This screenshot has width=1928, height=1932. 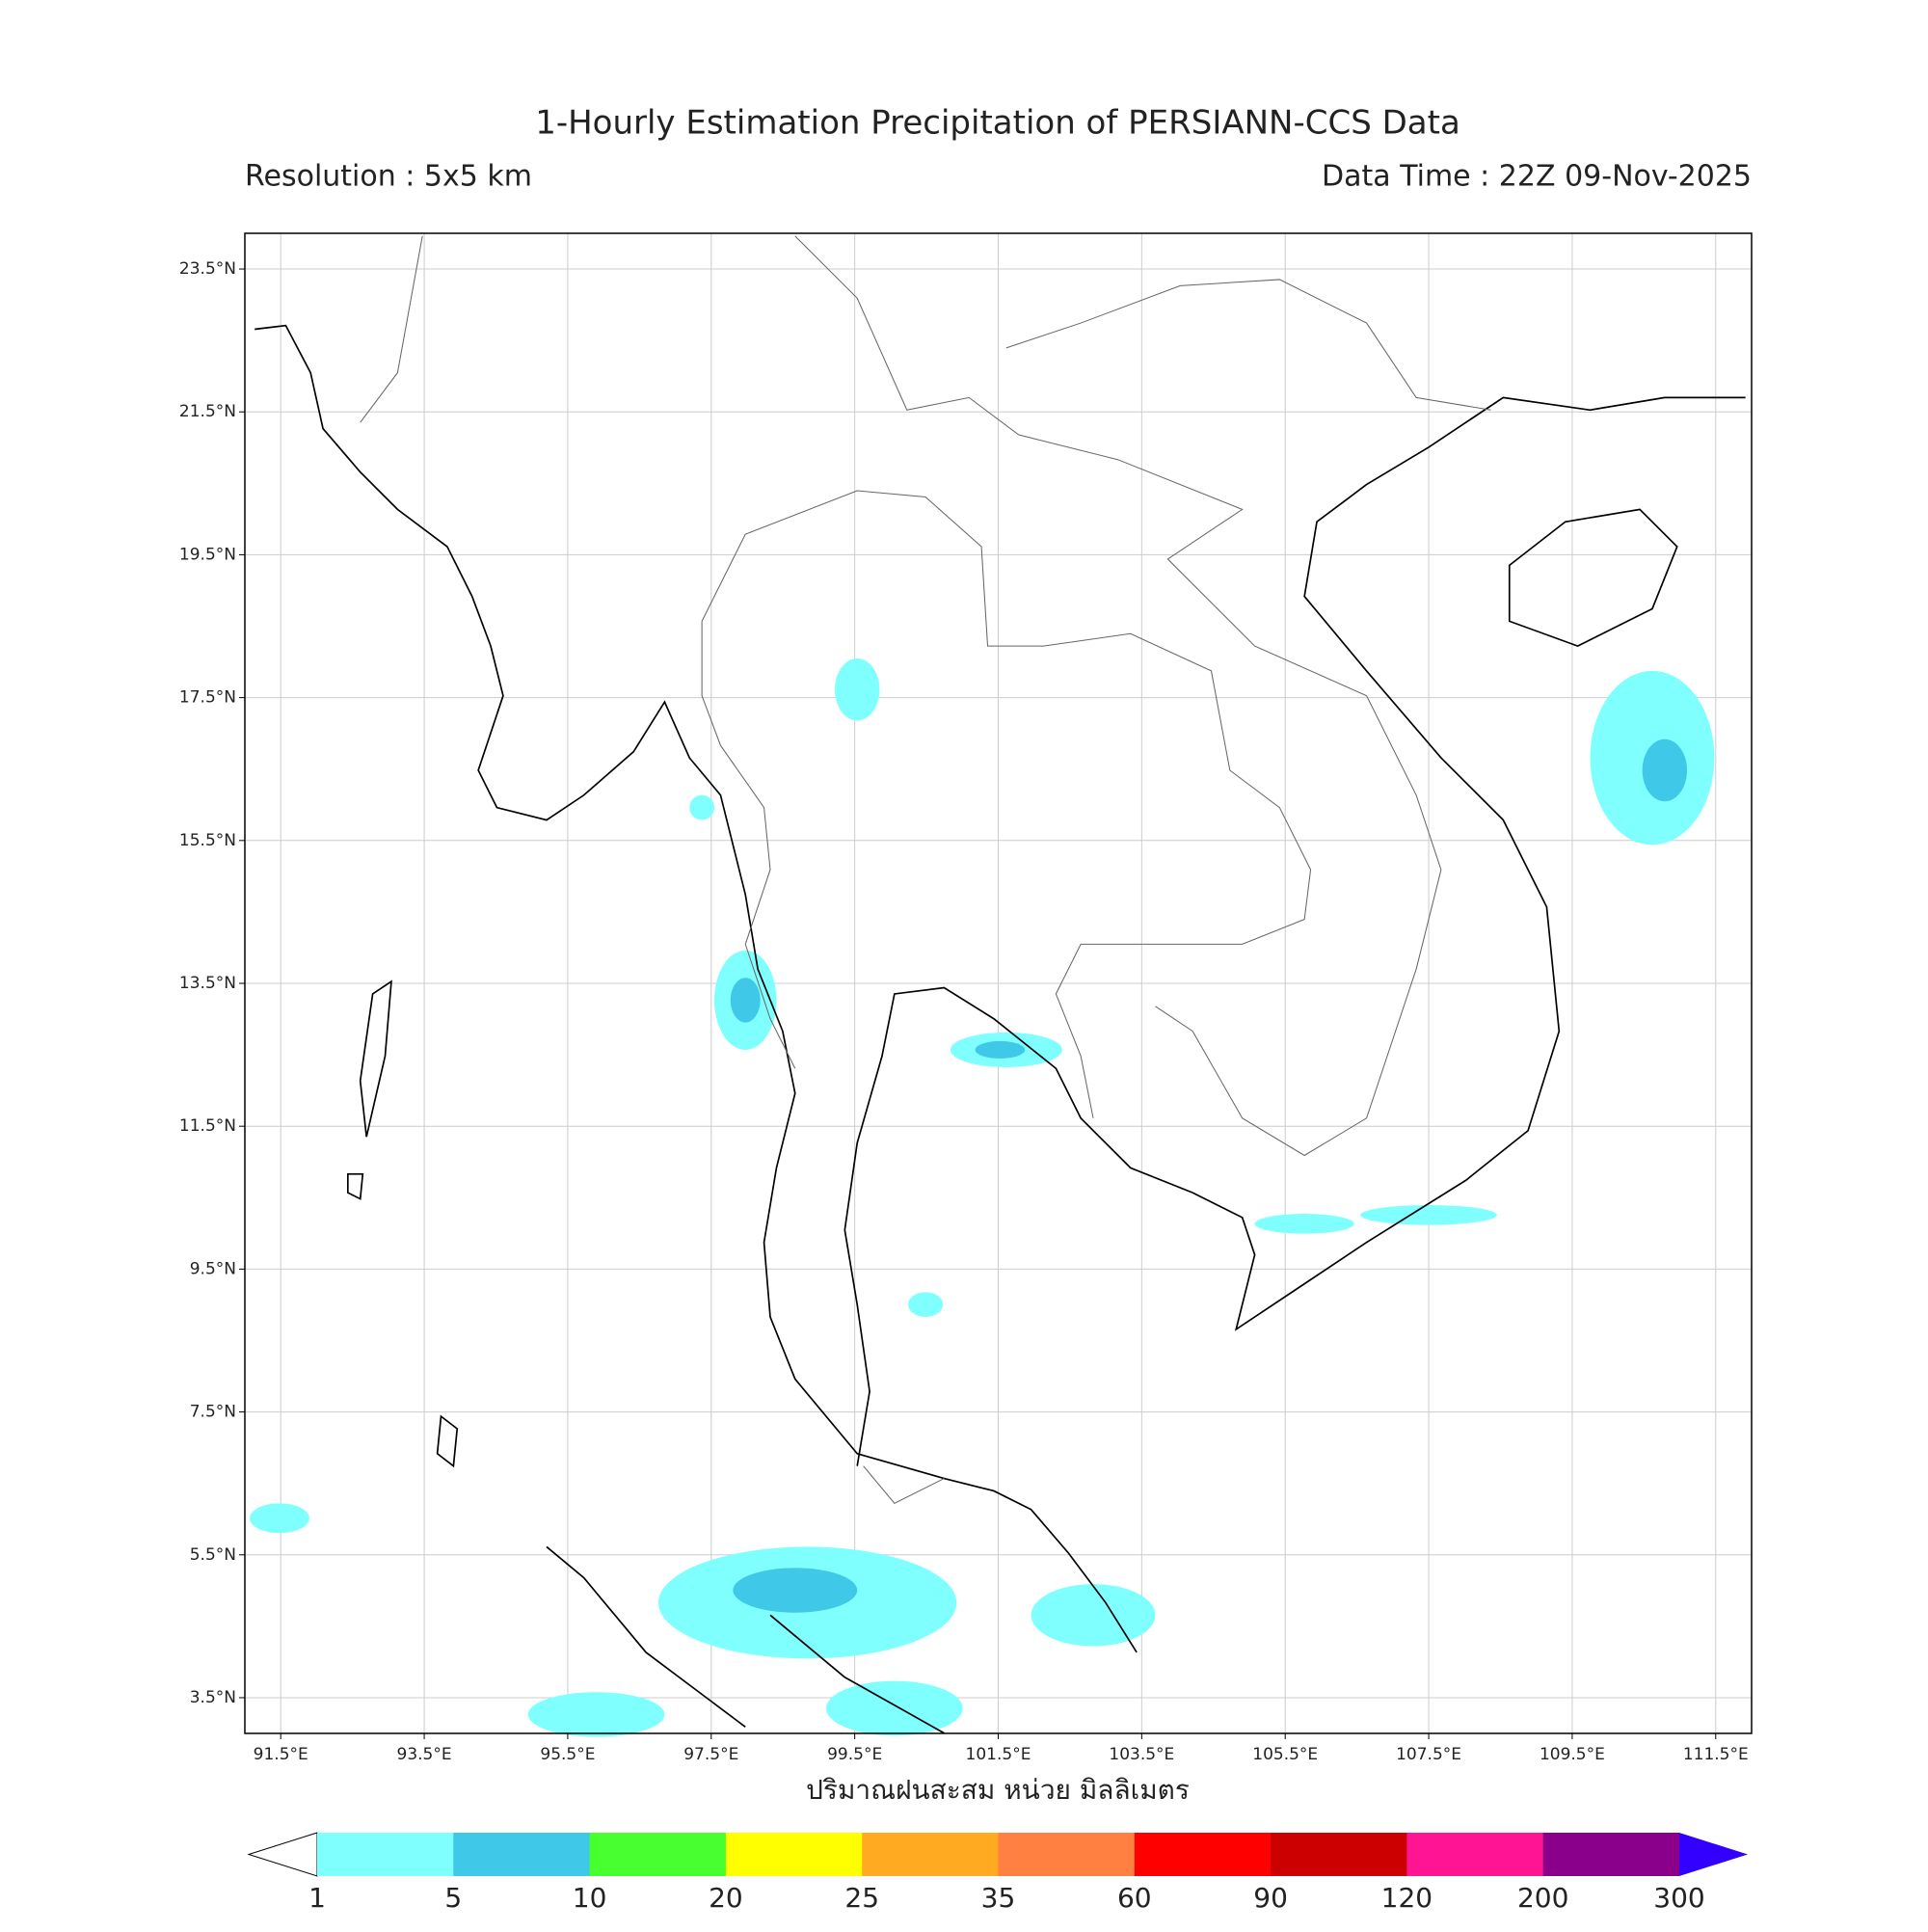 What do you see at coordinates (998, 1790) in the screenshot?
I see `colorbar-label: ปริมาณฝนสะสม หน่วย มิลลิเมตร` at bounding box center [998, 1790].